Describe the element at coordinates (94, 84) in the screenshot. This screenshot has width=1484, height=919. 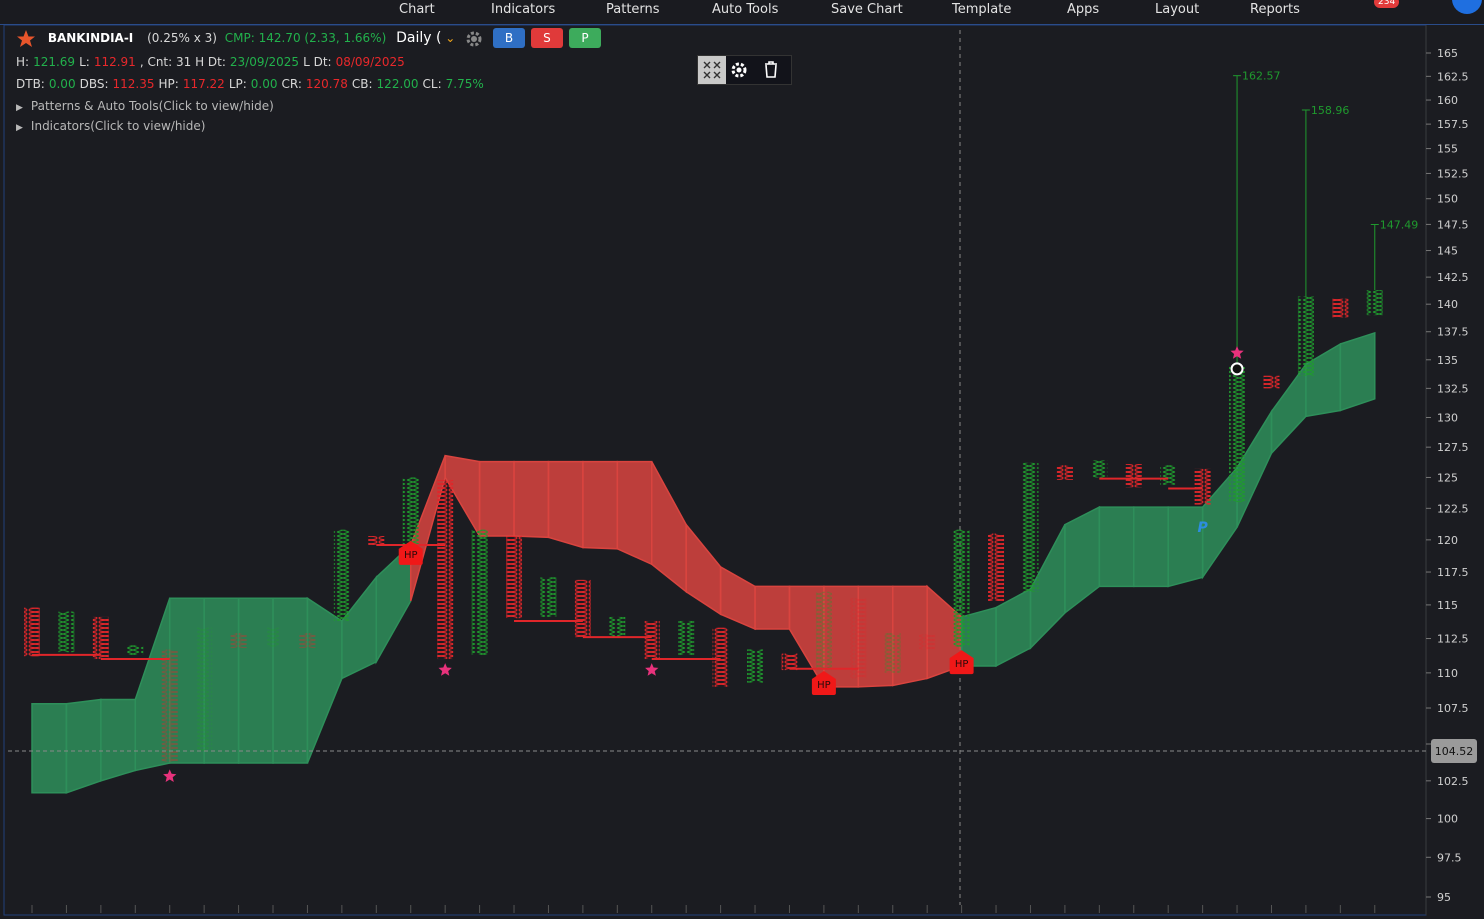
I see `stat-label: DBS:` at that location.